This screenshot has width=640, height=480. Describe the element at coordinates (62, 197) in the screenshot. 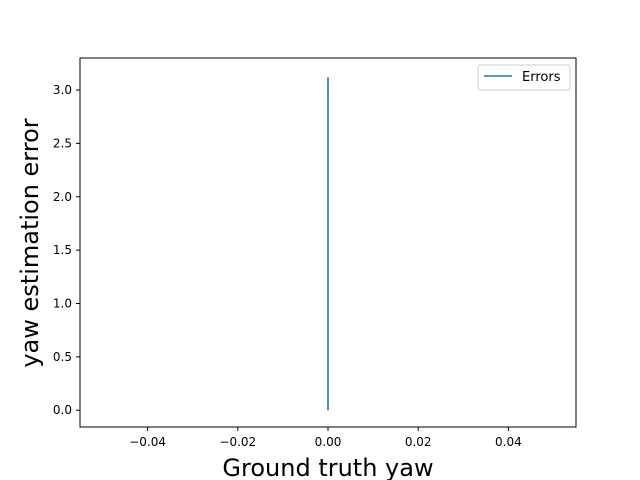

I see `y-tick-label: 2.0` at that location.